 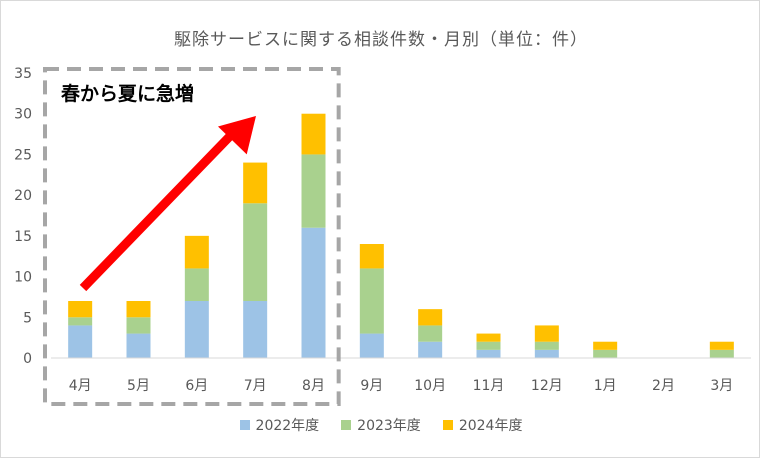 What do you see at coordinates (158, 210) in the screenshot?
I see `arrow-shaft` at bounding box center [158, 210].